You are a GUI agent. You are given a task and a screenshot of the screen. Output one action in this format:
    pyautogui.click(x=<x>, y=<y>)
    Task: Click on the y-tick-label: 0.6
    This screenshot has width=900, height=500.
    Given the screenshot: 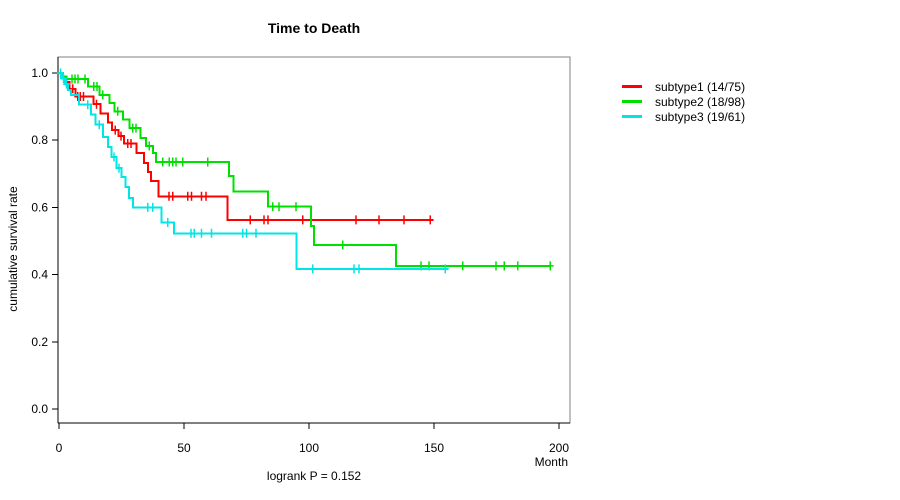 What is the action you would take?
    pyautogui.click(x=39, y=207)
    